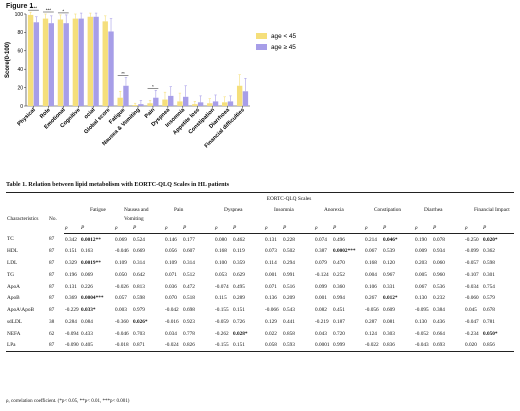 The height and width of the screenshot is (411, 520). I want to click on rho-cell: 0.100, so click(221, 262).